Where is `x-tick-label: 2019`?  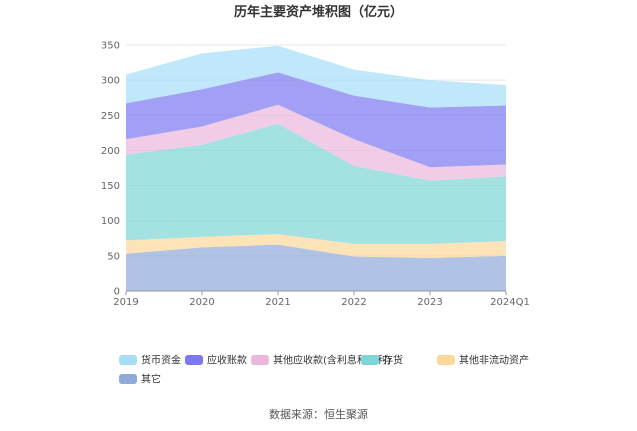
x-tick-label: 2019 is located at coordinates (125, 302).